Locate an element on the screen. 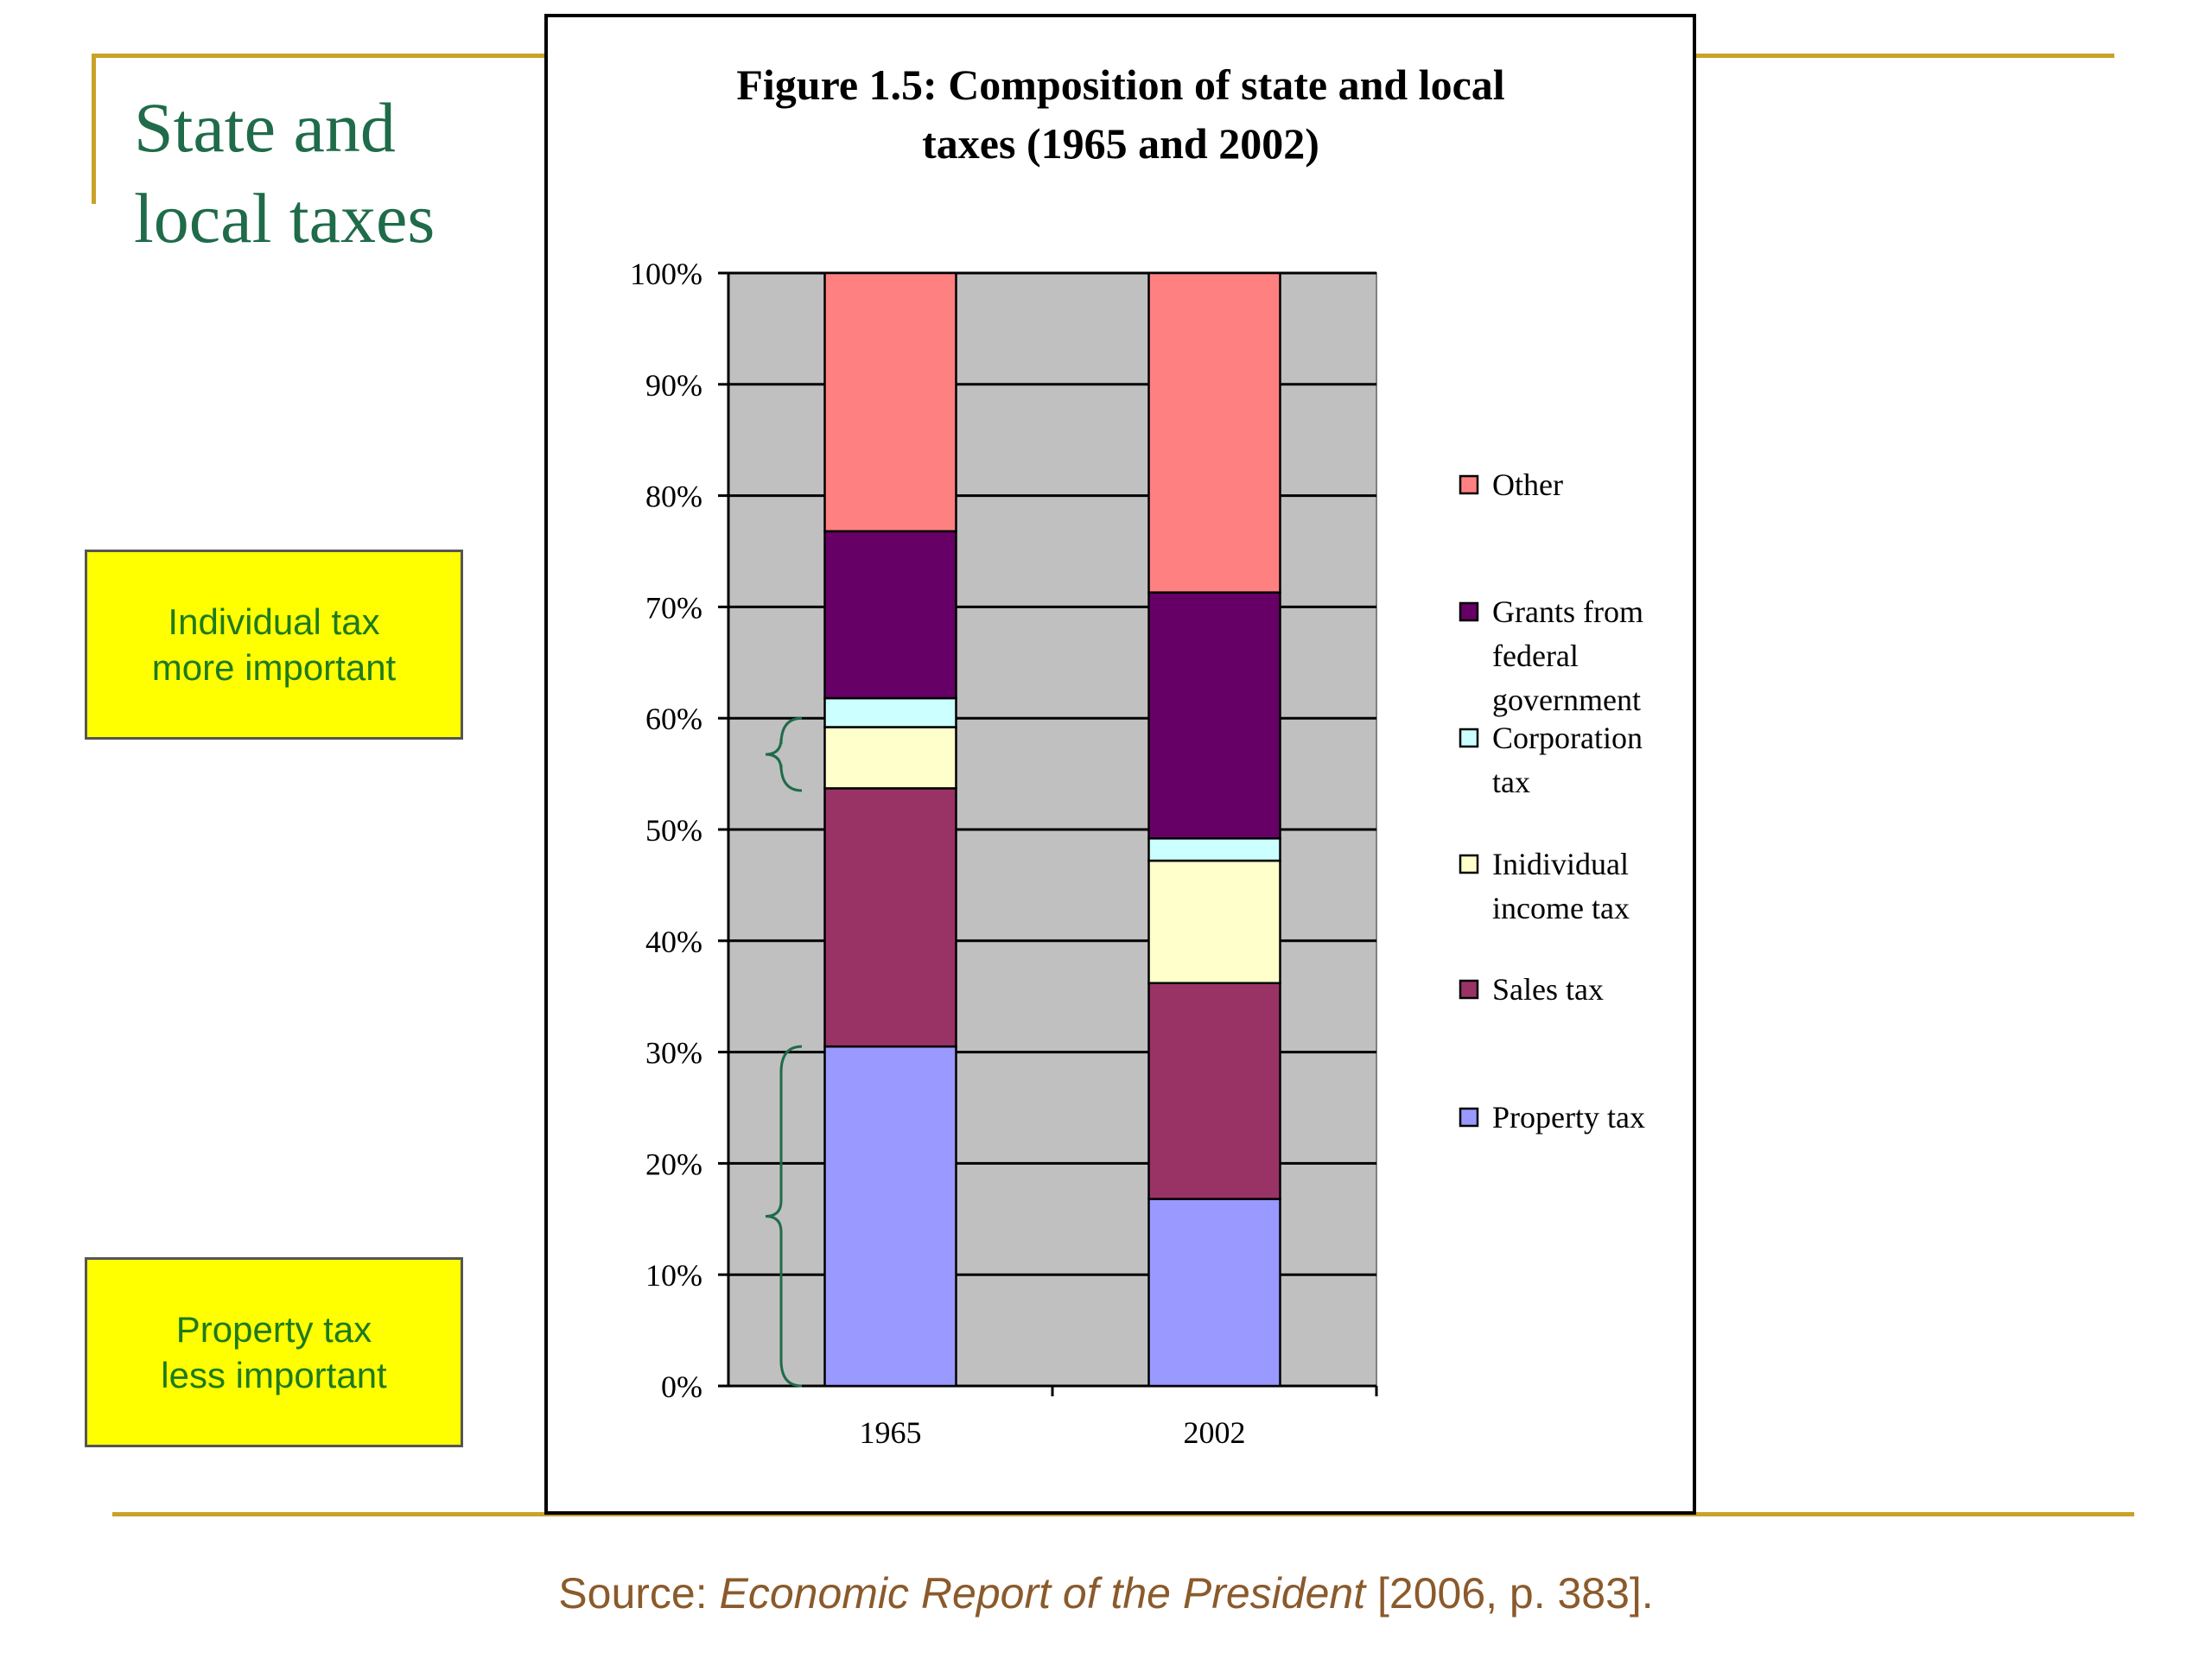  source-prefix: Source: is located at coordinates (639, 1593).